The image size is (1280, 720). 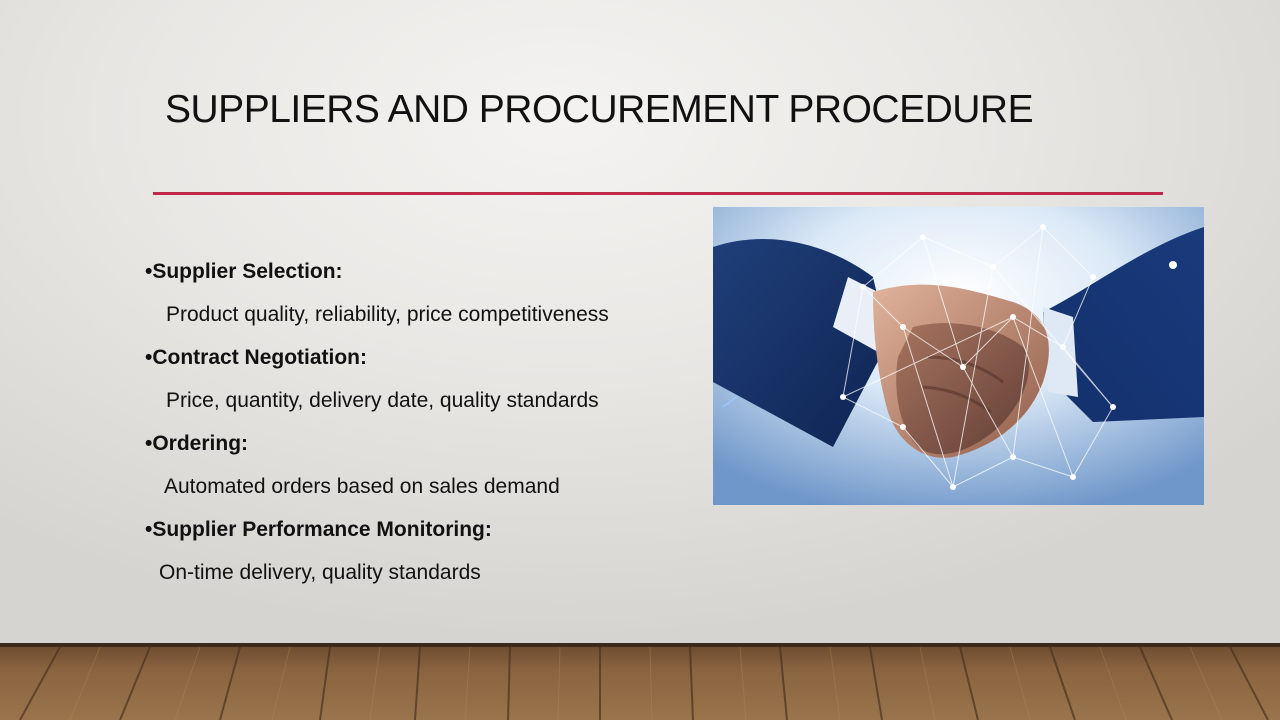 What do you see at coordinates (362, 486) in the screenshot?
I see `bullet-detail-ordering: Automated orders based on sales demand` at bounding box center [362, 486].